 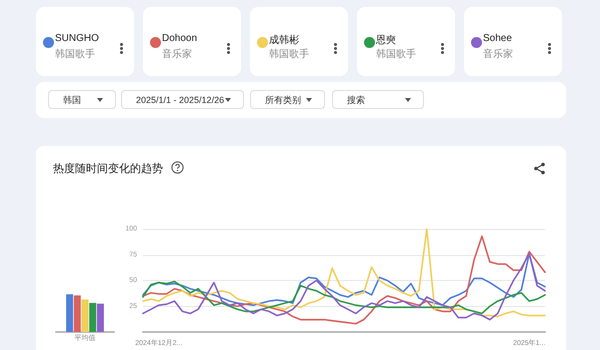 I want to click on text: 2025/1/1 - 2025/12/26, so click(x=180, y=100).